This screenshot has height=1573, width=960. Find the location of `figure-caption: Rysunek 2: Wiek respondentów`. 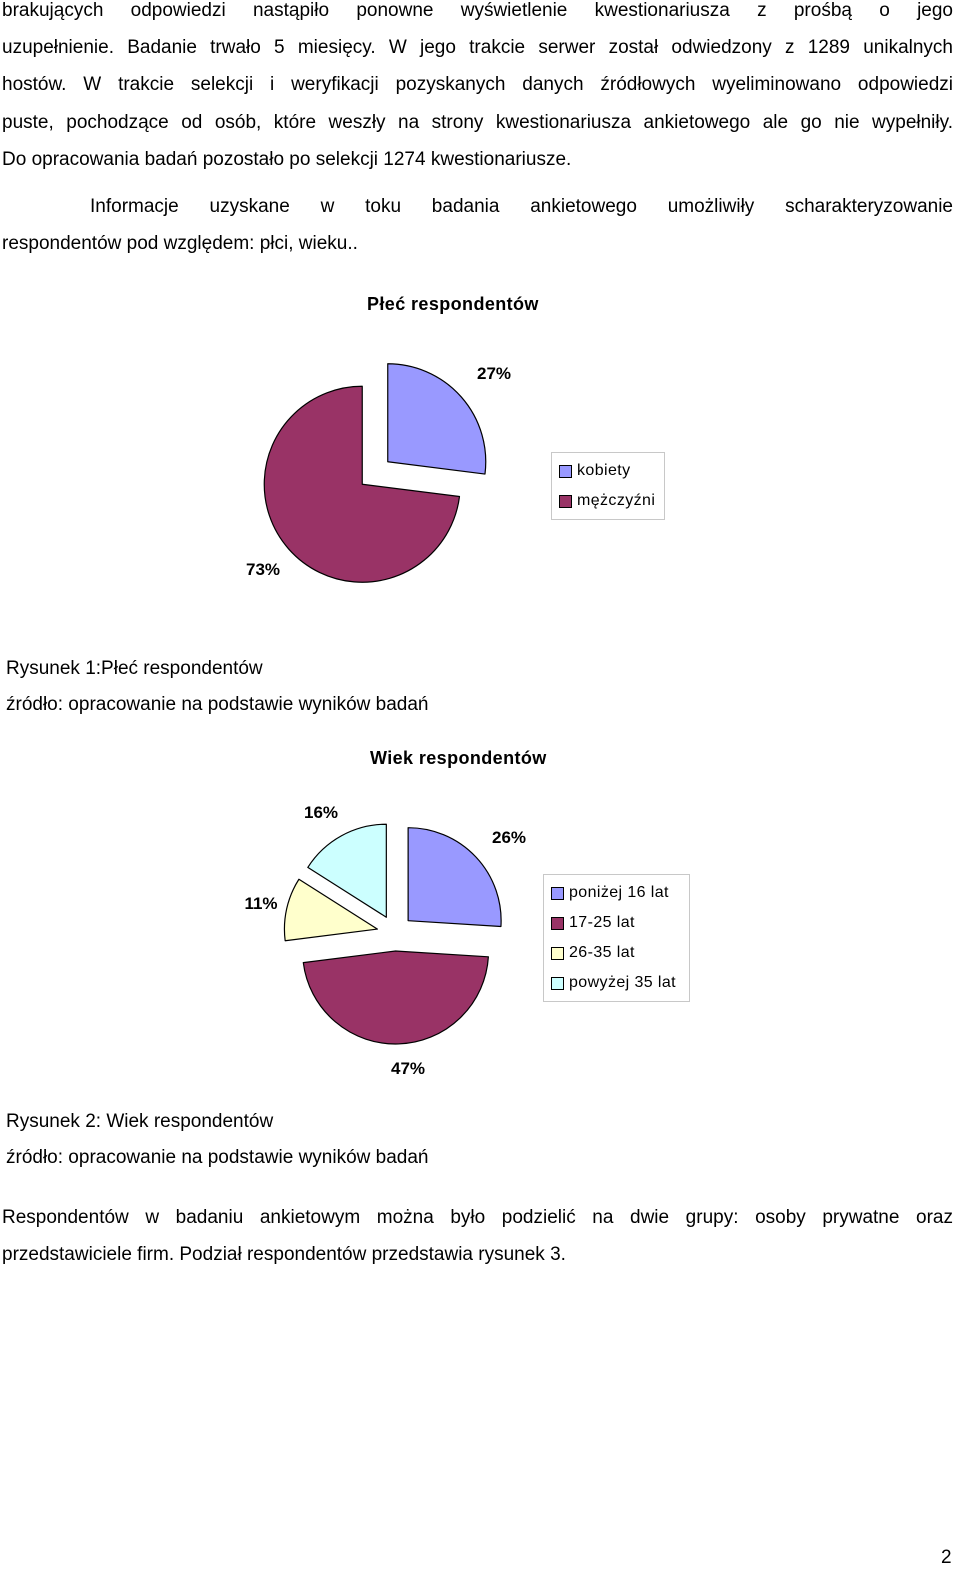

figure-caption: Rysunek 2: Wiek respondentów is located at coordinates (140, 1121).